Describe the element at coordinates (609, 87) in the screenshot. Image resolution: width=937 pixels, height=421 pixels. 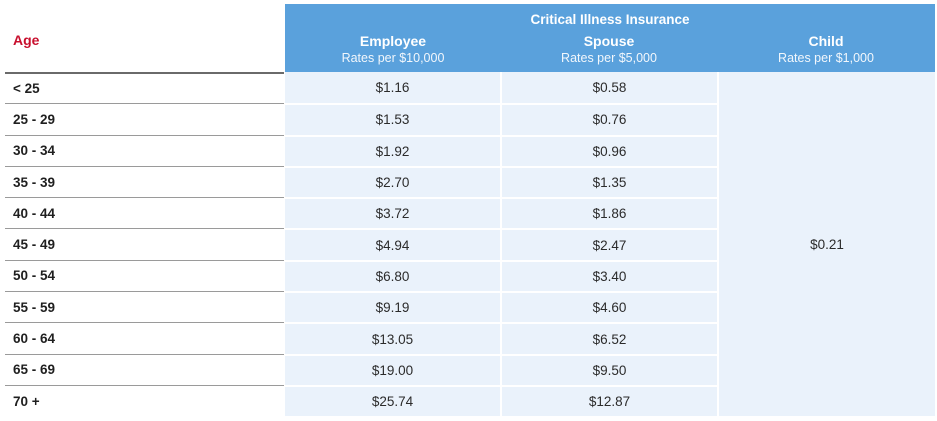
I see `spouse-rate-cell: $0.58` at that location.